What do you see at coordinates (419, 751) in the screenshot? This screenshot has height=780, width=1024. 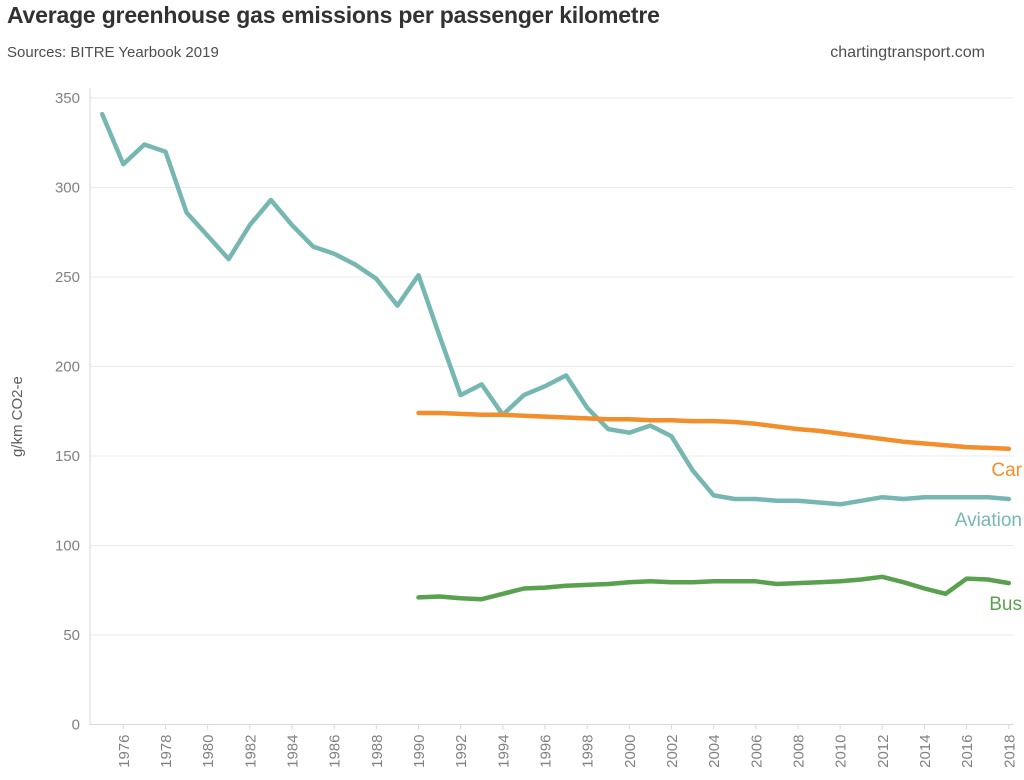 I see `x-tick-label: 1990` at bounding box center [419, 751].